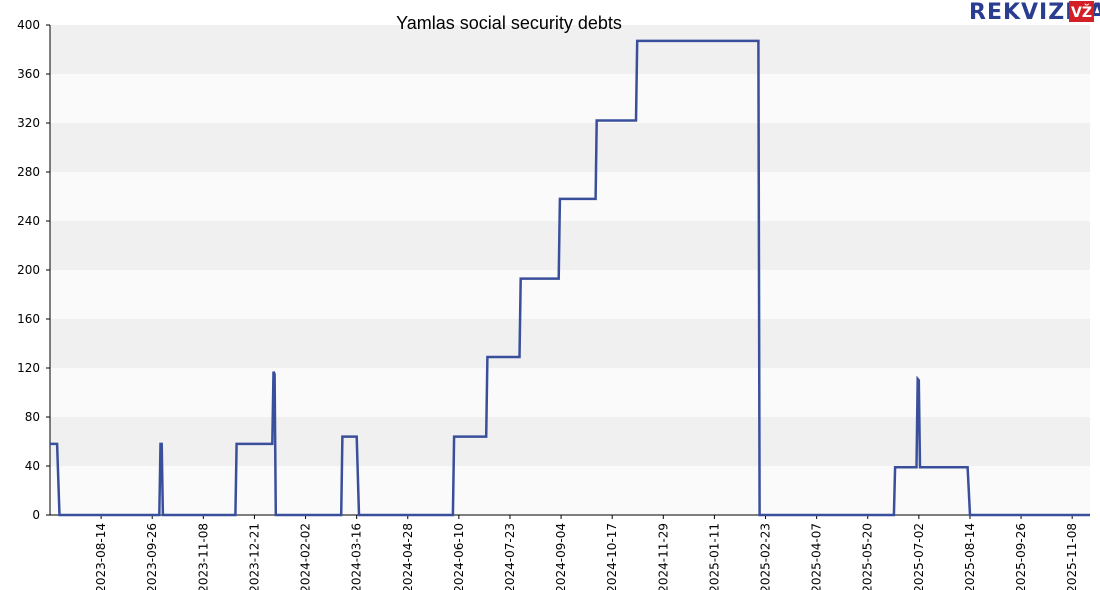 The image size is (1100, 590). I want to click on x-tick-label: 2025-09-26, so click(1021, 556).